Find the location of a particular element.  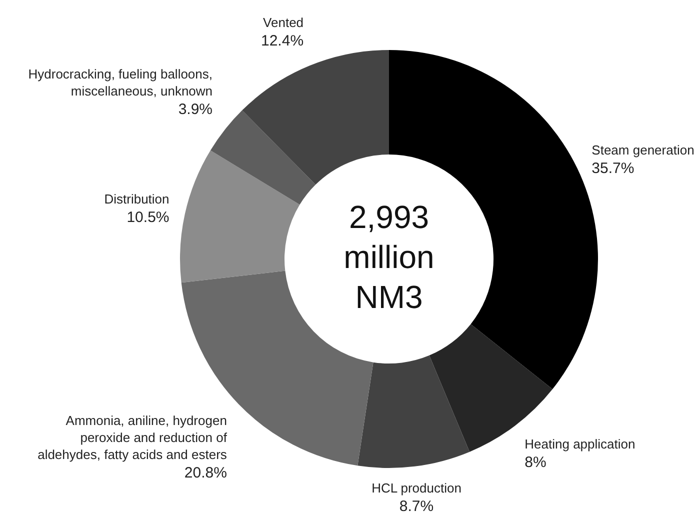

slice-label: Heating application is located at coordinates (580, 444).